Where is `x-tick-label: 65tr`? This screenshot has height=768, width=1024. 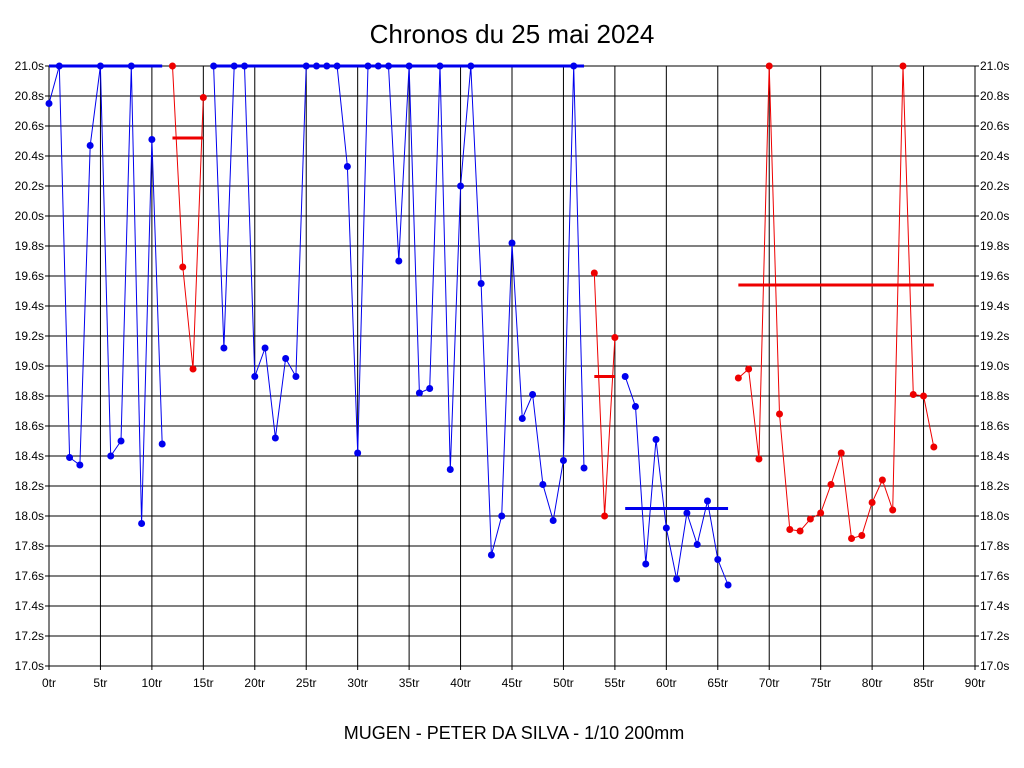 x-tick-label: 65tr is located at coordinates (717, 683).